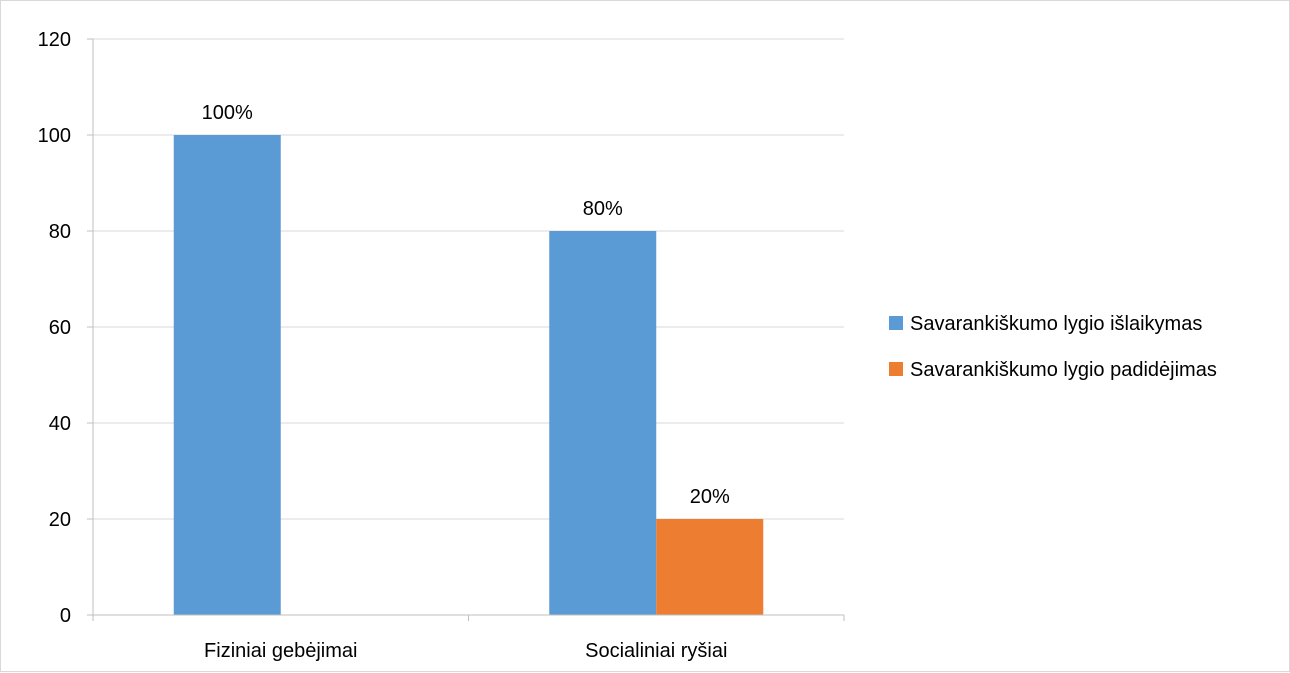  What do you see at coordinates (280, 651) in the screenshot?
I see `x-category-label: Fiziniai gebėjimai` at bounding box center [280, 651].